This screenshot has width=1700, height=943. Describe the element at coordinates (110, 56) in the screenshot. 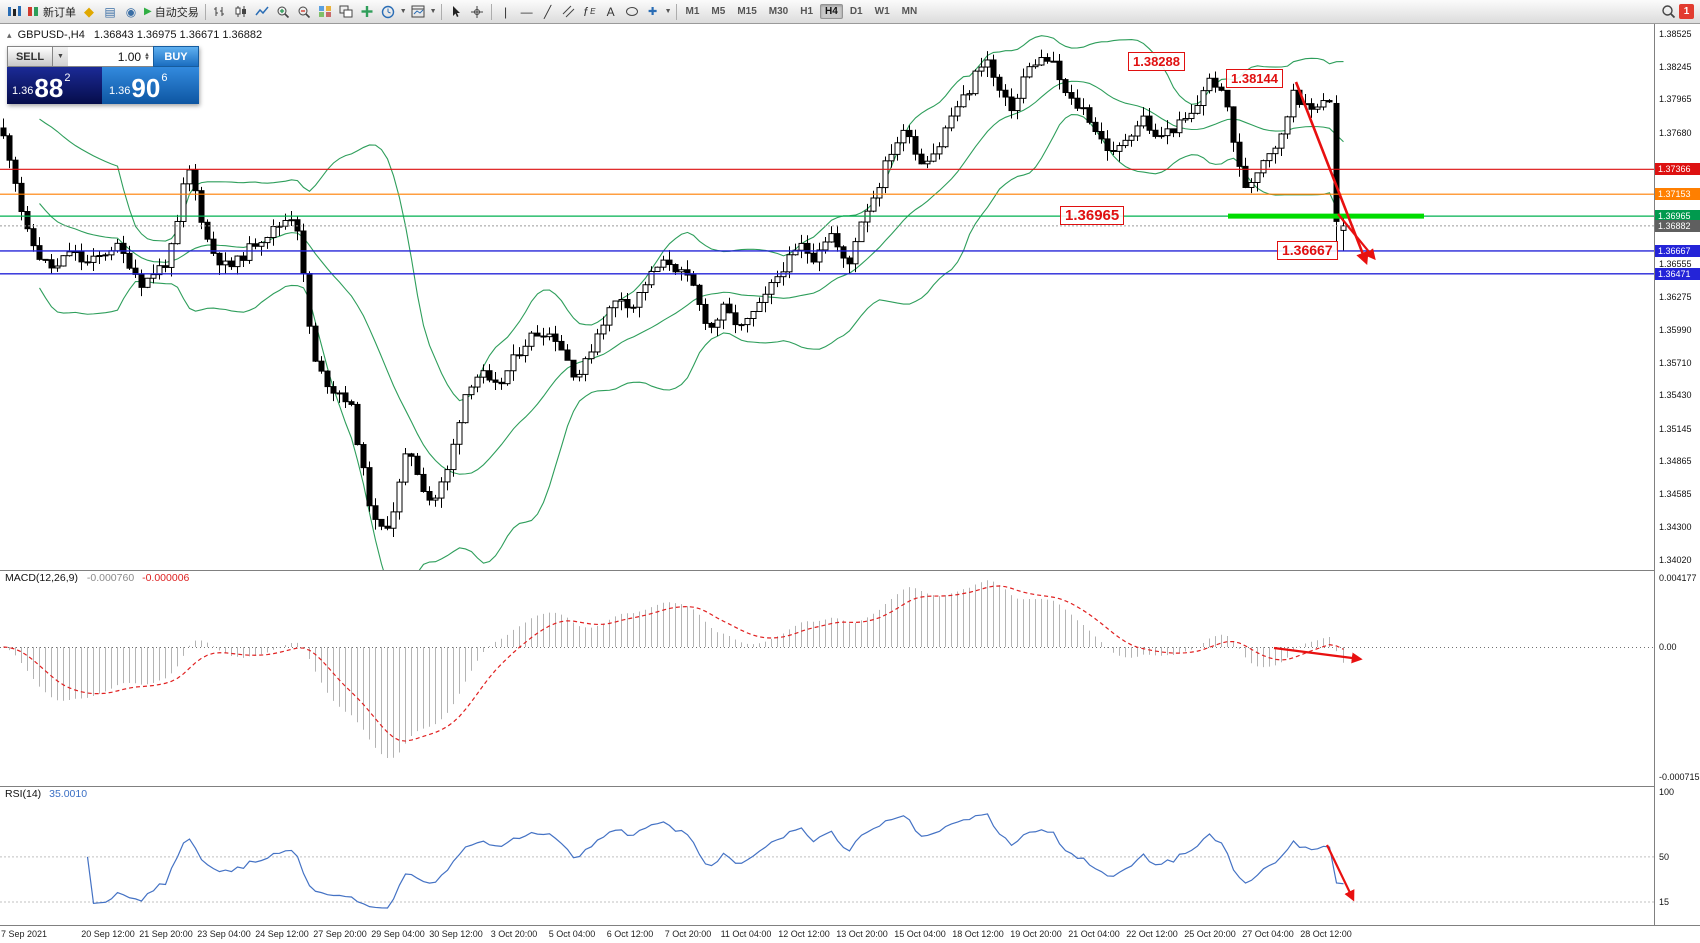

I see `volume-input: 1.00 ▲ ▼` at that location.